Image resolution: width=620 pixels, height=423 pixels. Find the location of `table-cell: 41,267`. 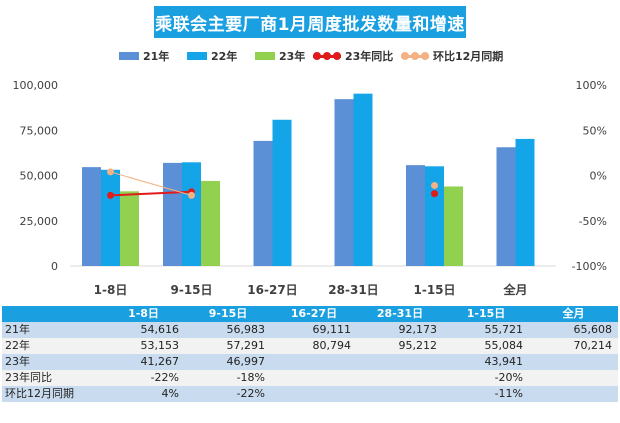

table-cell: 41,267 is located at coordinates (143, 362).